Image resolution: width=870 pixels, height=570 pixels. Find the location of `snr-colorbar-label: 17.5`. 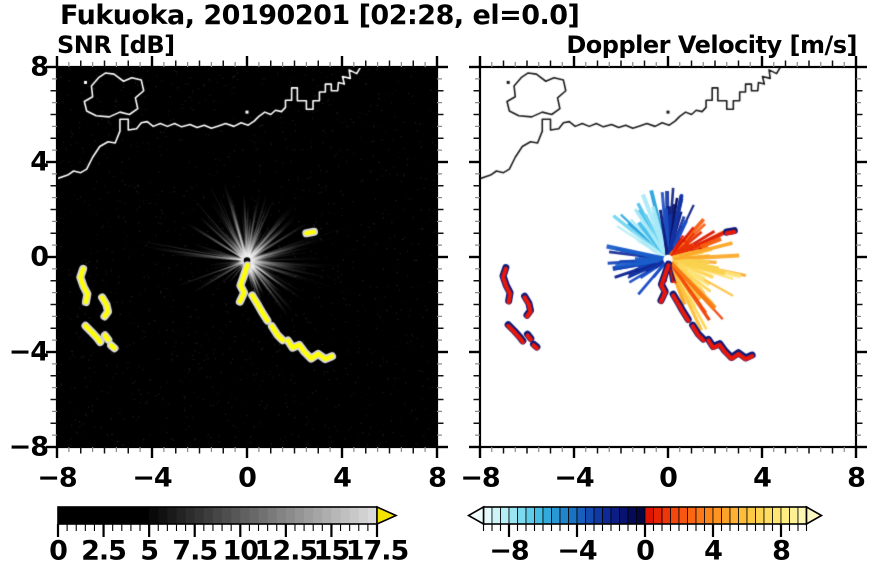

snr-colorbar-label: 17.5 is located at coordinates (377, 551).